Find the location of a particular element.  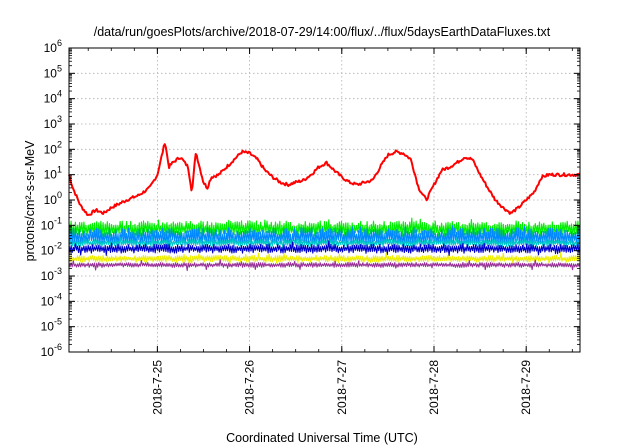

y-tick-label: 10⁻⁶ is located at coordinates (51, 350).